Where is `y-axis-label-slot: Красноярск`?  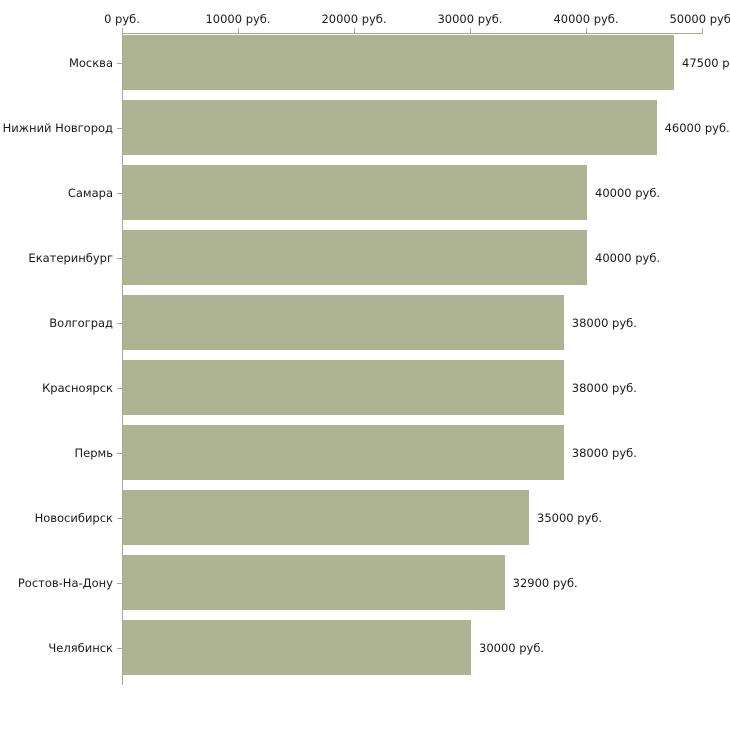
y-axis-label-slot: Красноярск is located at coordinates (56, 391).